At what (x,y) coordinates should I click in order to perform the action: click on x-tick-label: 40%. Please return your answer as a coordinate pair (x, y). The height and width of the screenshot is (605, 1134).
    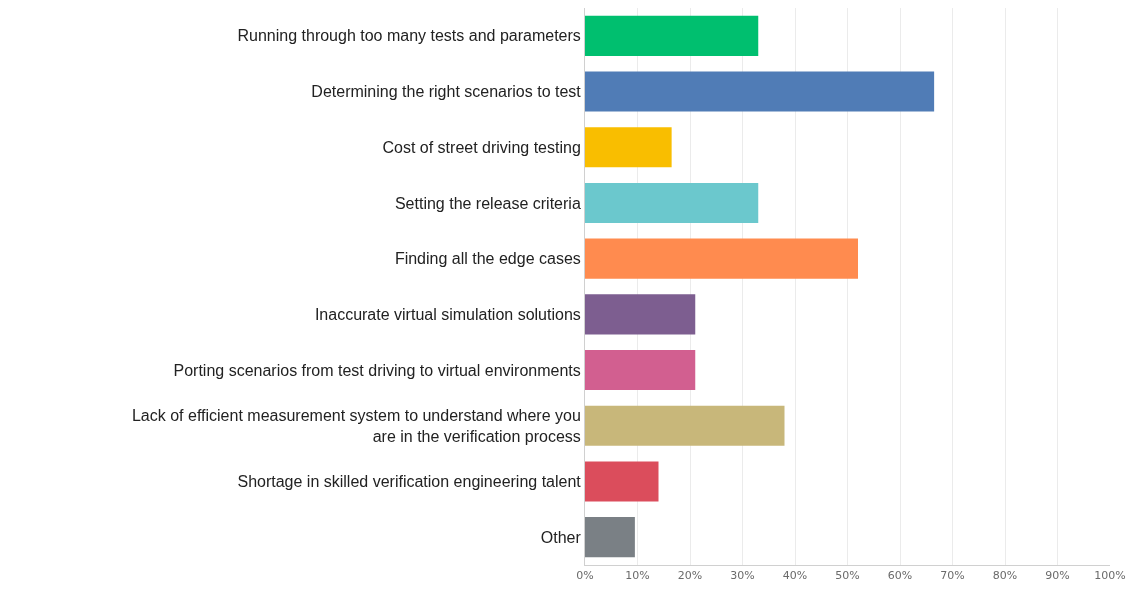
    Looking at the image, I should click on (795, 576).